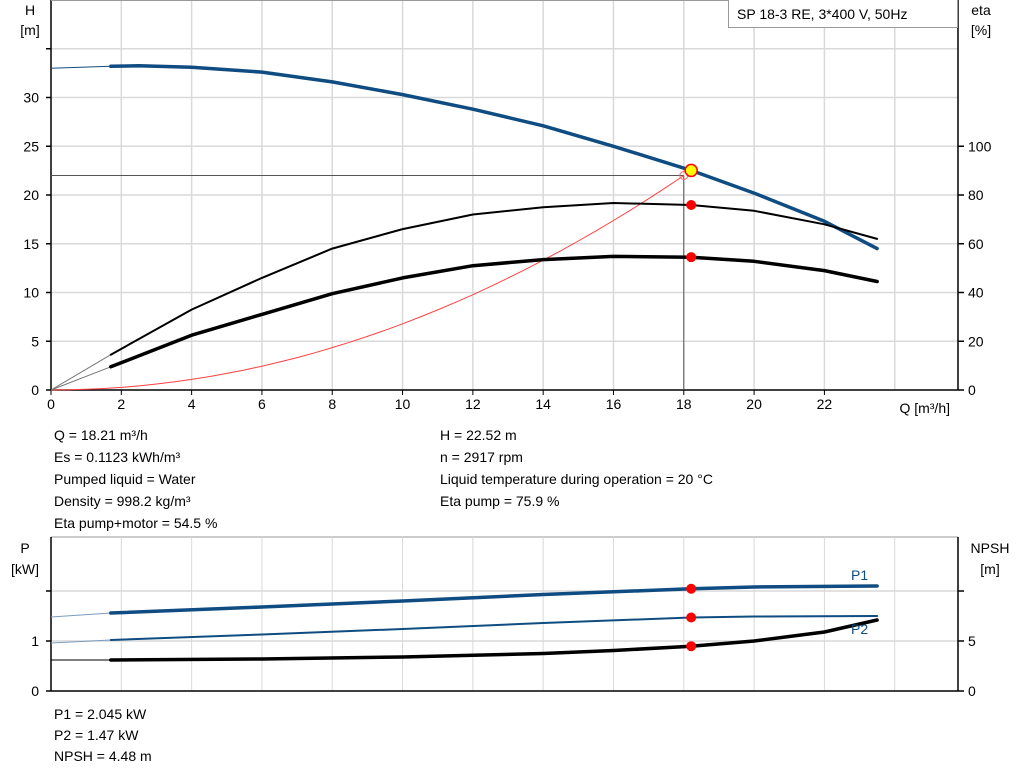  What do you see at coordinates (500, 501) in the screenshot?
I see `info-eta-pump: Eta pump = 75.9 %` at bounding box center [500, 501].